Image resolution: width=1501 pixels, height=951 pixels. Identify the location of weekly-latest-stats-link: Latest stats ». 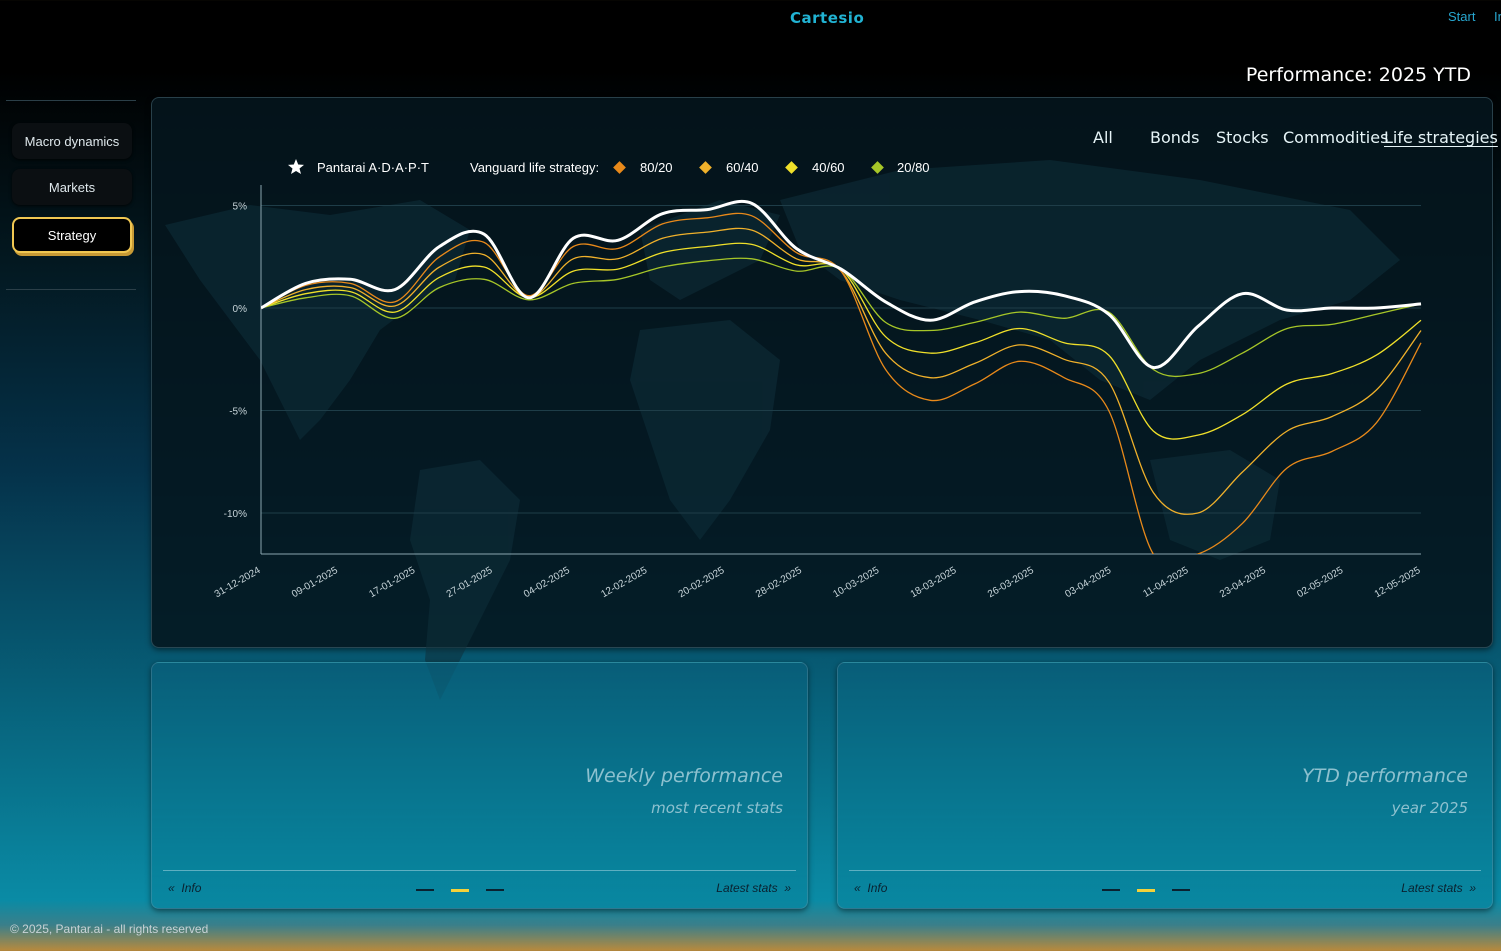
(753, 888).